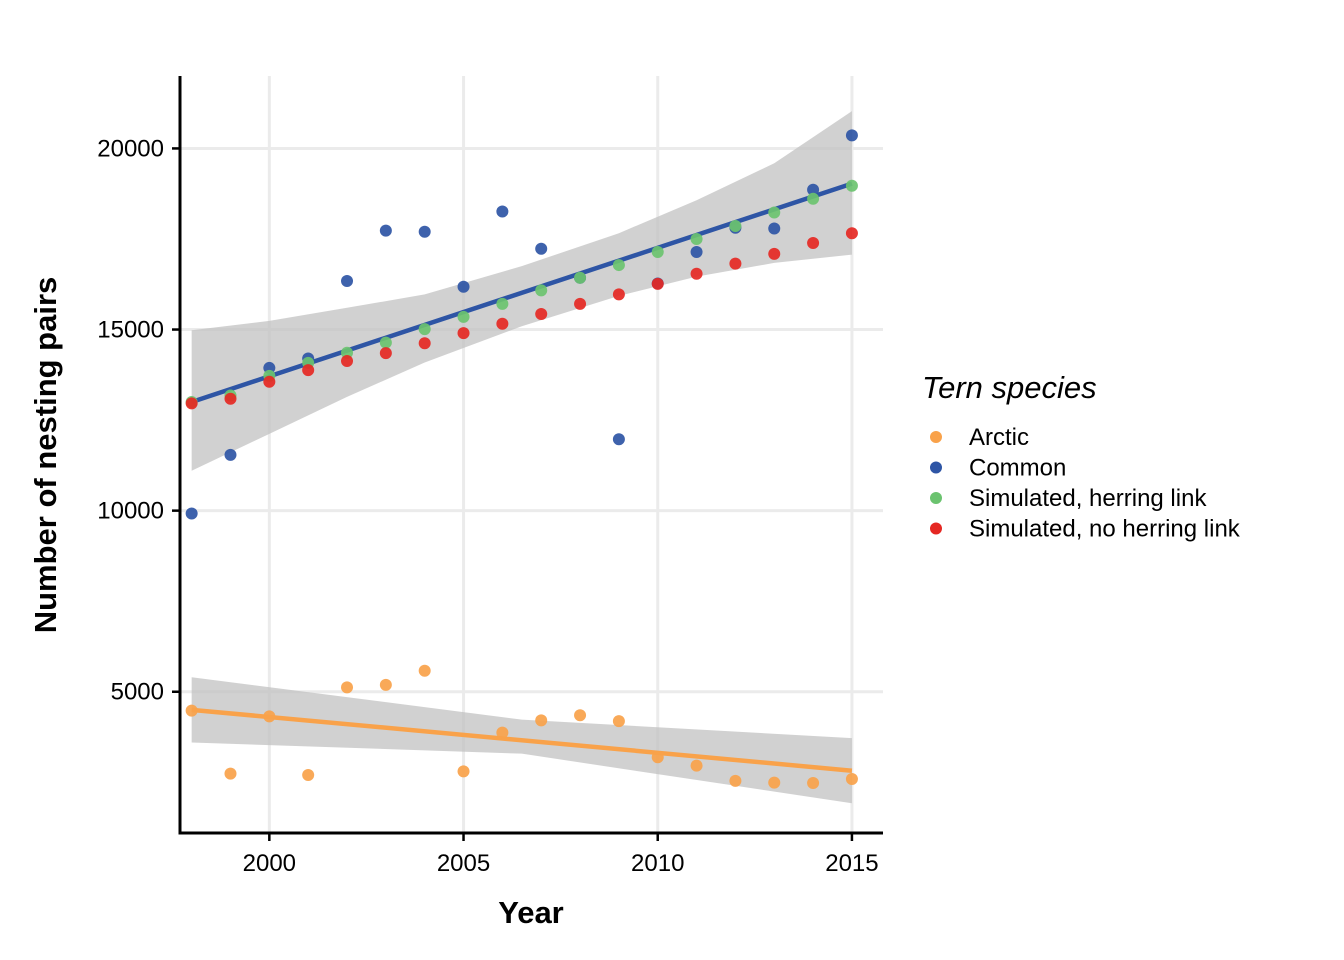 The image size is (1344, 960). Describe the element at coordinates (269, 863) in the screenshot. I see `x-tick-label: 2000` at that location.